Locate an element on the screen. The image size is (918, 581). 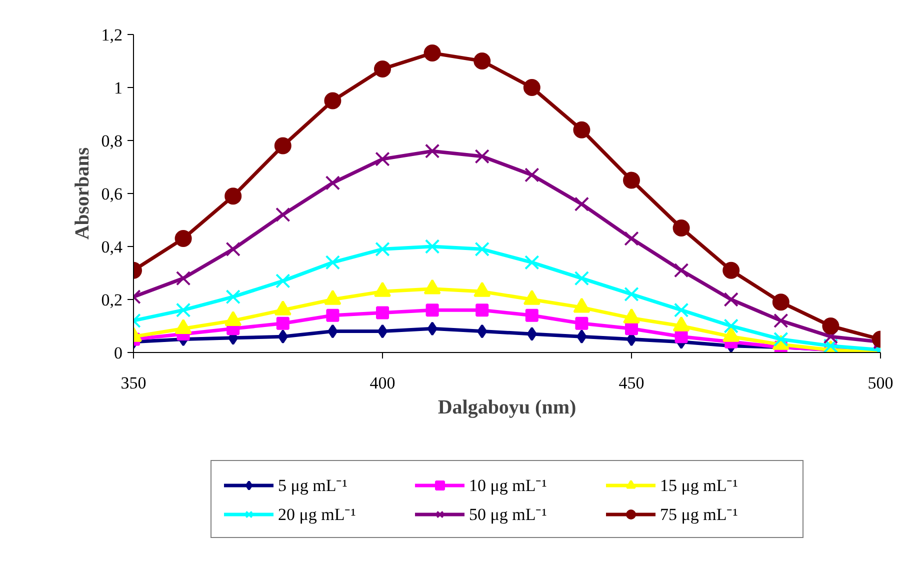
legend-label: 20 μg mL⁻¹ is located at coordinates (317, 514).